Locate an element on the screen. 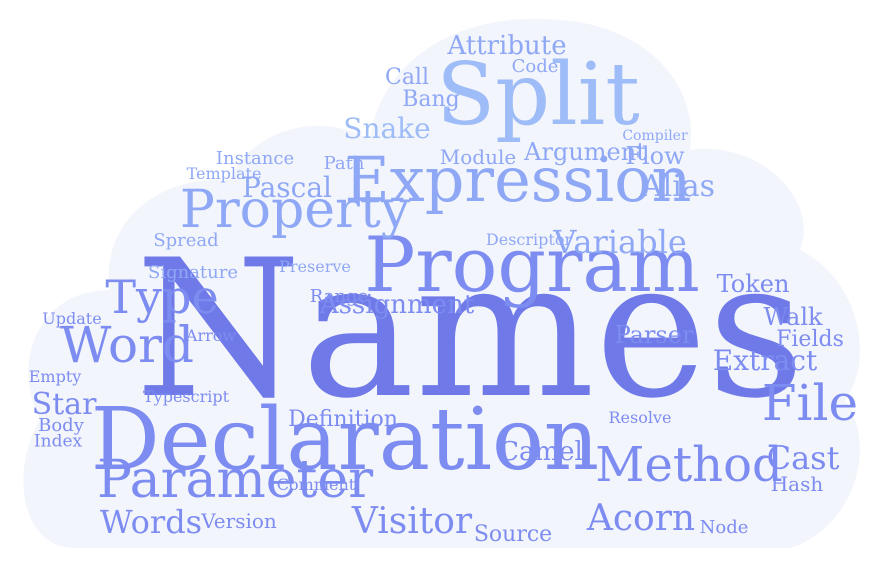 The width and height of the screenshot is (882, 566). word-type: Type is located at coordinates (162, 297).